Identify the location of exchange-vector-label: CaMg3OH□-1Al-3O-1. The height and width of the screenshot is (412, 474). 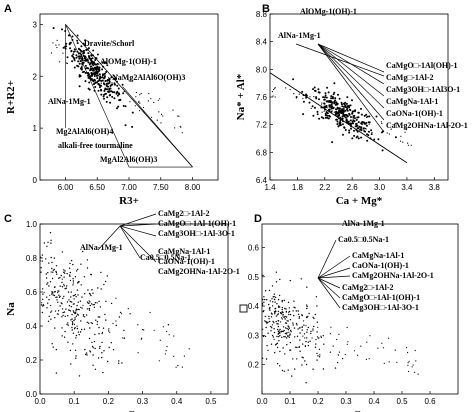
(380, 307).